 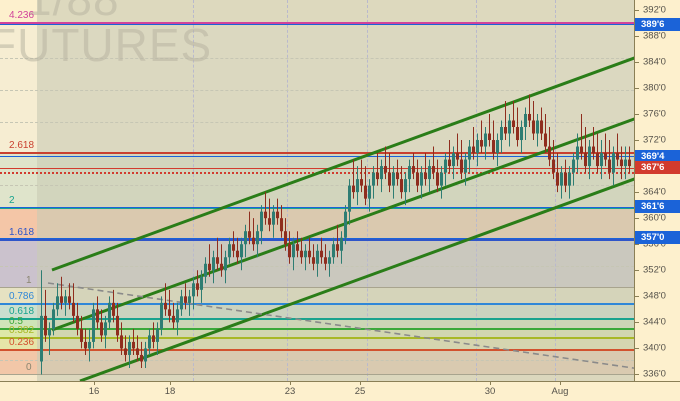 I want to click on price-badge-resistance: 389'6, so click(x=657, y=24).